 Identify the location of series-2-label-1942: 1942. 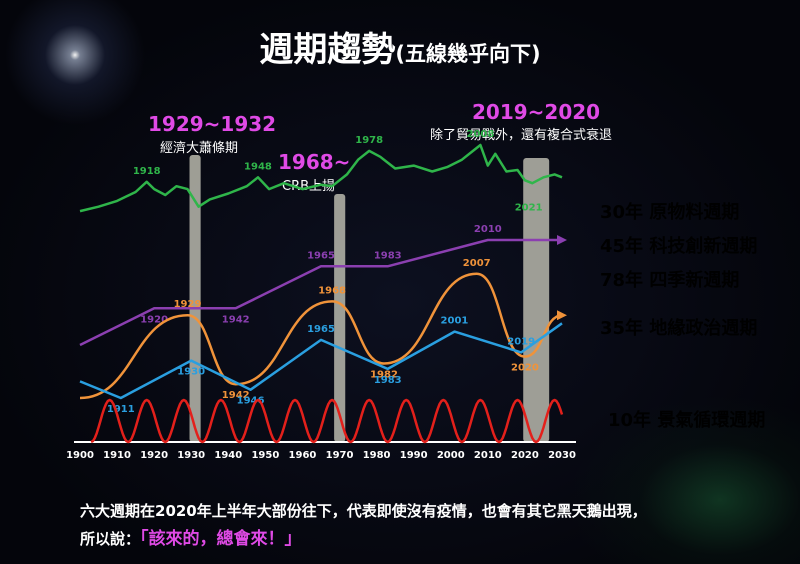
(236, 395).